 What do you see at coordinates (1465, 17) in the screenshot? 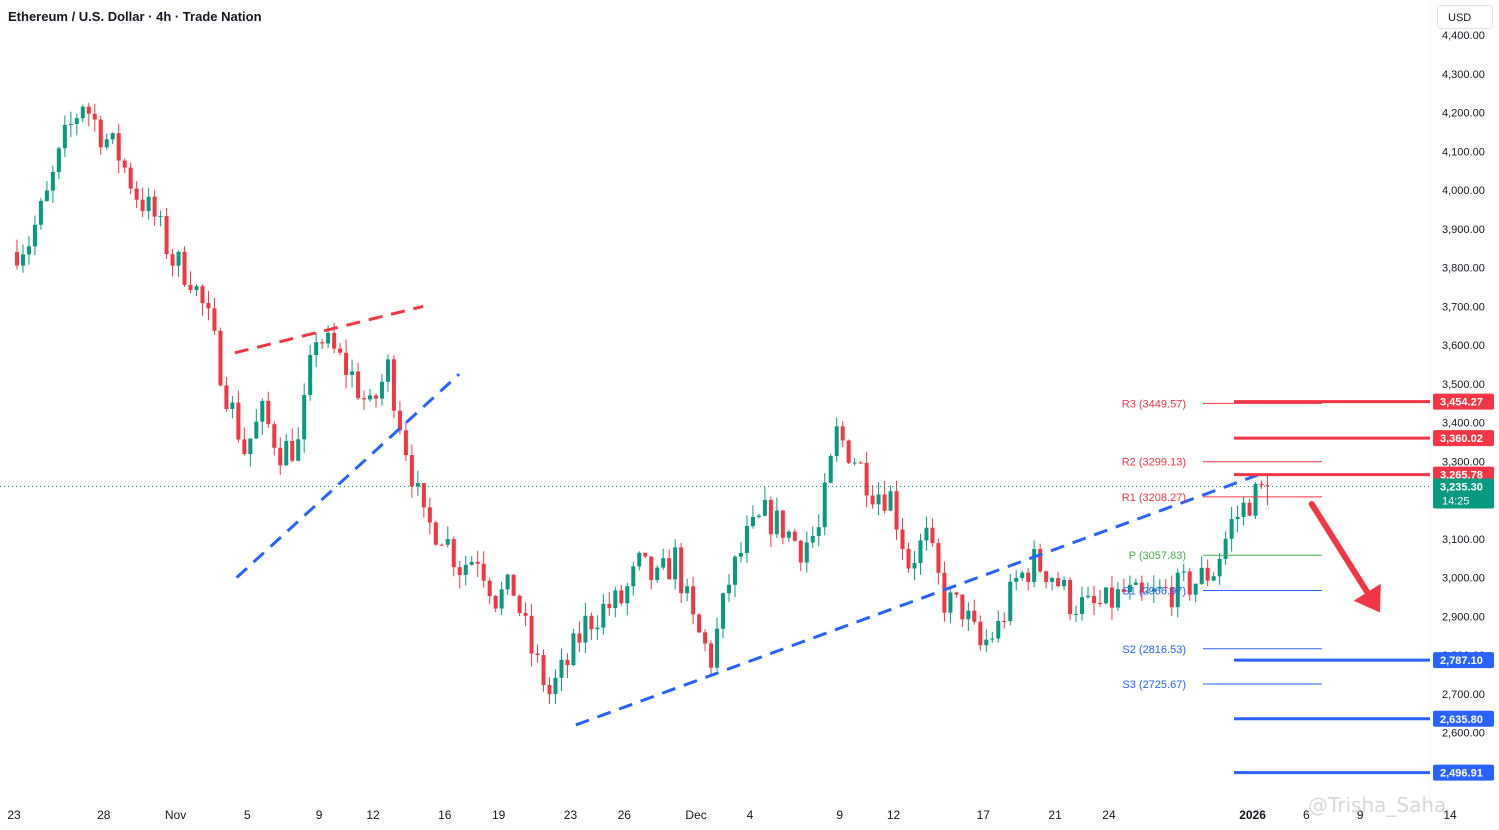
I see `currency-selector: USD` at bounding box center [1465, 17].